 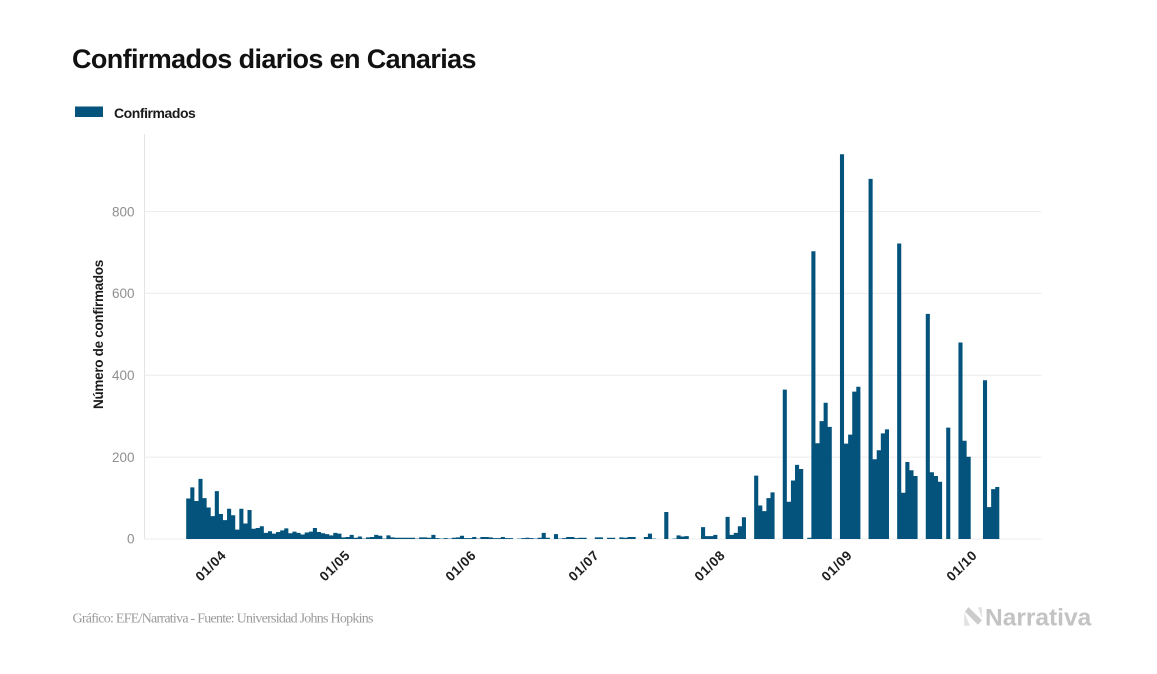 I want to click on svg-text: 200, so click(x=123, y=457).